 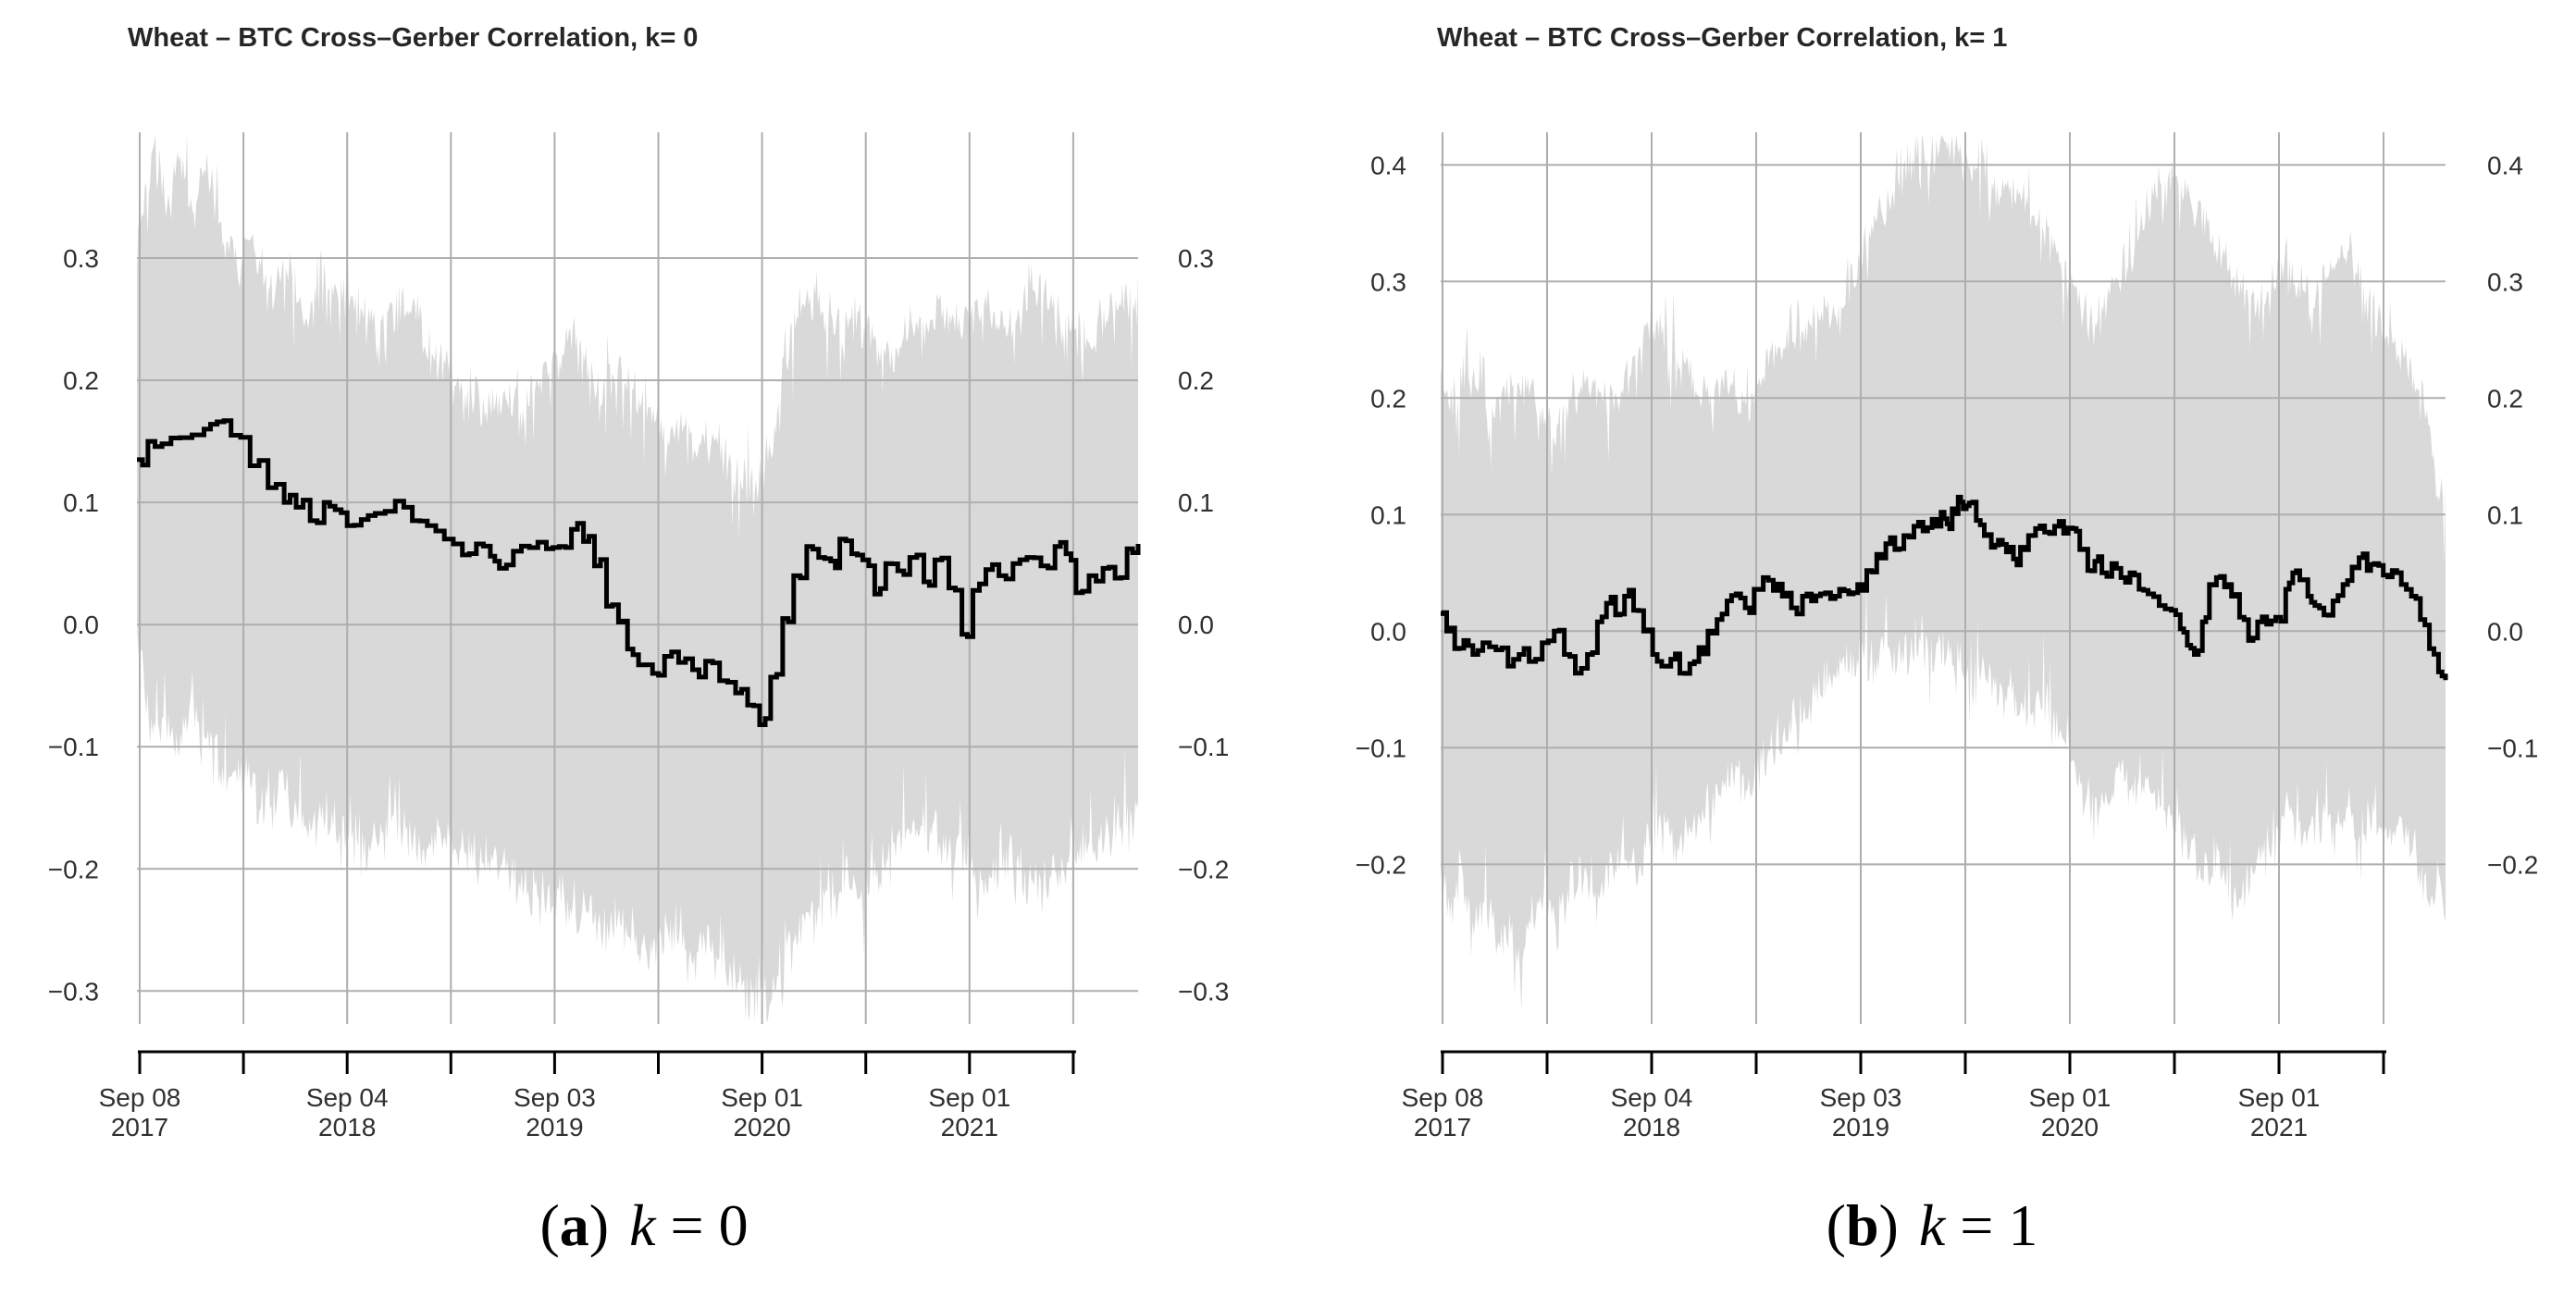 I want to click on caption-a: (a) k = 0, so click(x=644, y=1225).